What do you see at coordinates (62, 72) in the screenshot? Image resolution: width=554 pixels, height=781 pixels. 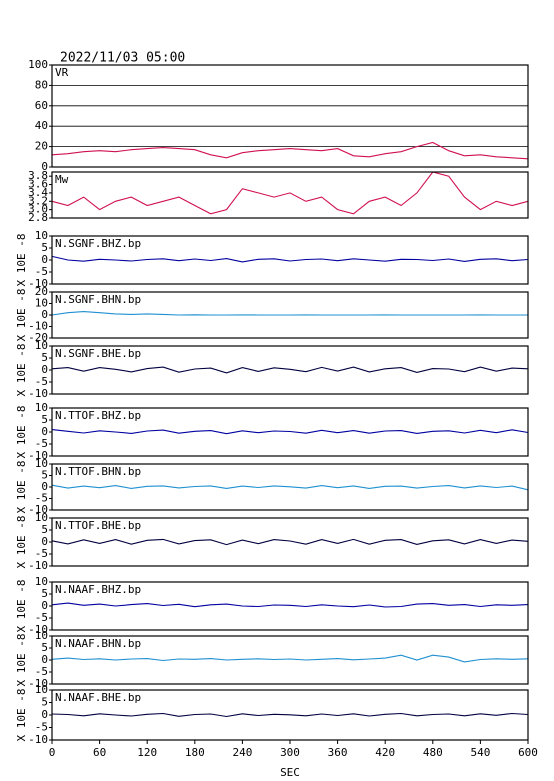 I see `panel-label: VR` at bounding box center [62, 72].